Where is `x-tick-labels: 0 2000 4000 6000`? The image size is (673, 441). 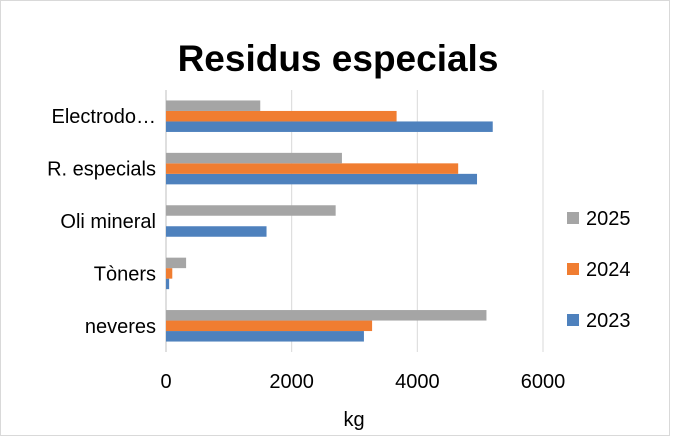
x-tick-labels: 0 2000 4000 6000 is located at coordinates (362, 382).